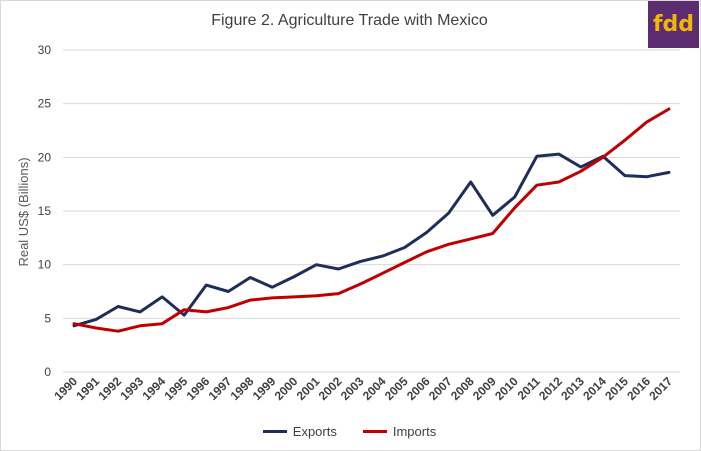 The height and width of the screenshot is (451, 701). What do you see at coordinates (440, 388) in the screenshot?
I see `x-tick-label: 2007` at bounding box center [440, 388].